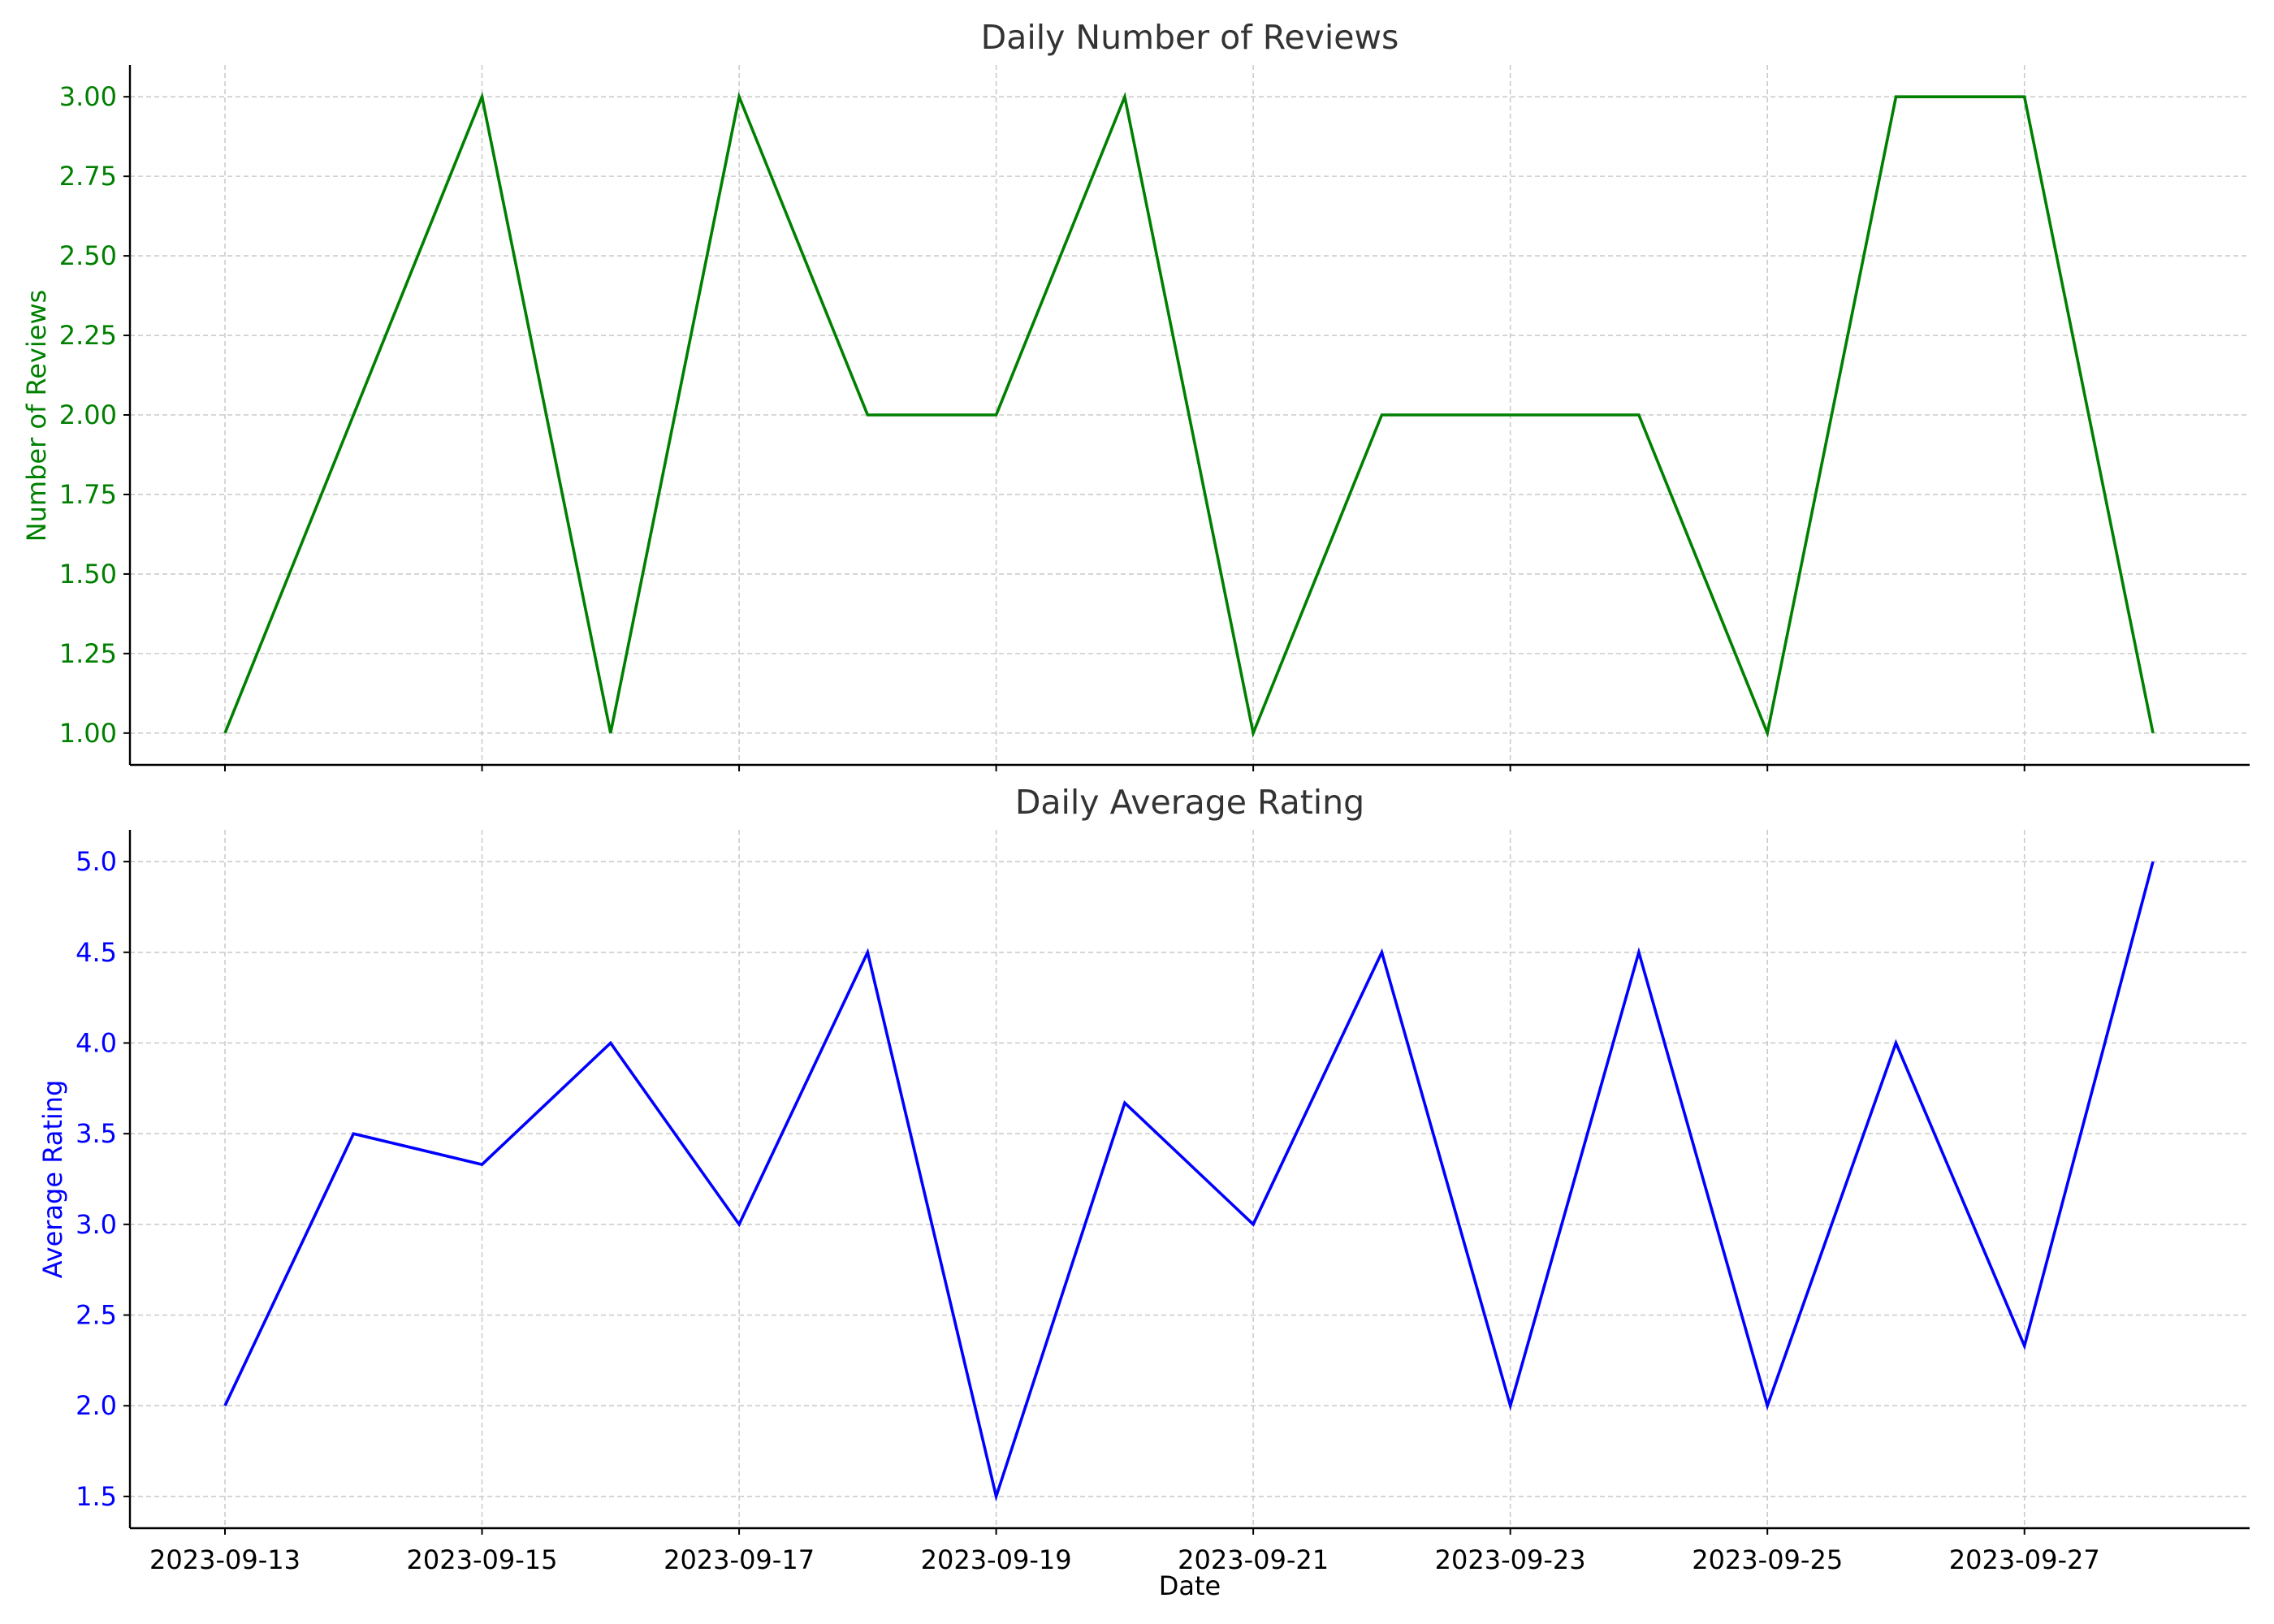 This screenshot has height=1624, width=2274. Describe the element at coordinates (88, 256) in the screenshot. I see `y-tick-label: 2.50` at that location.